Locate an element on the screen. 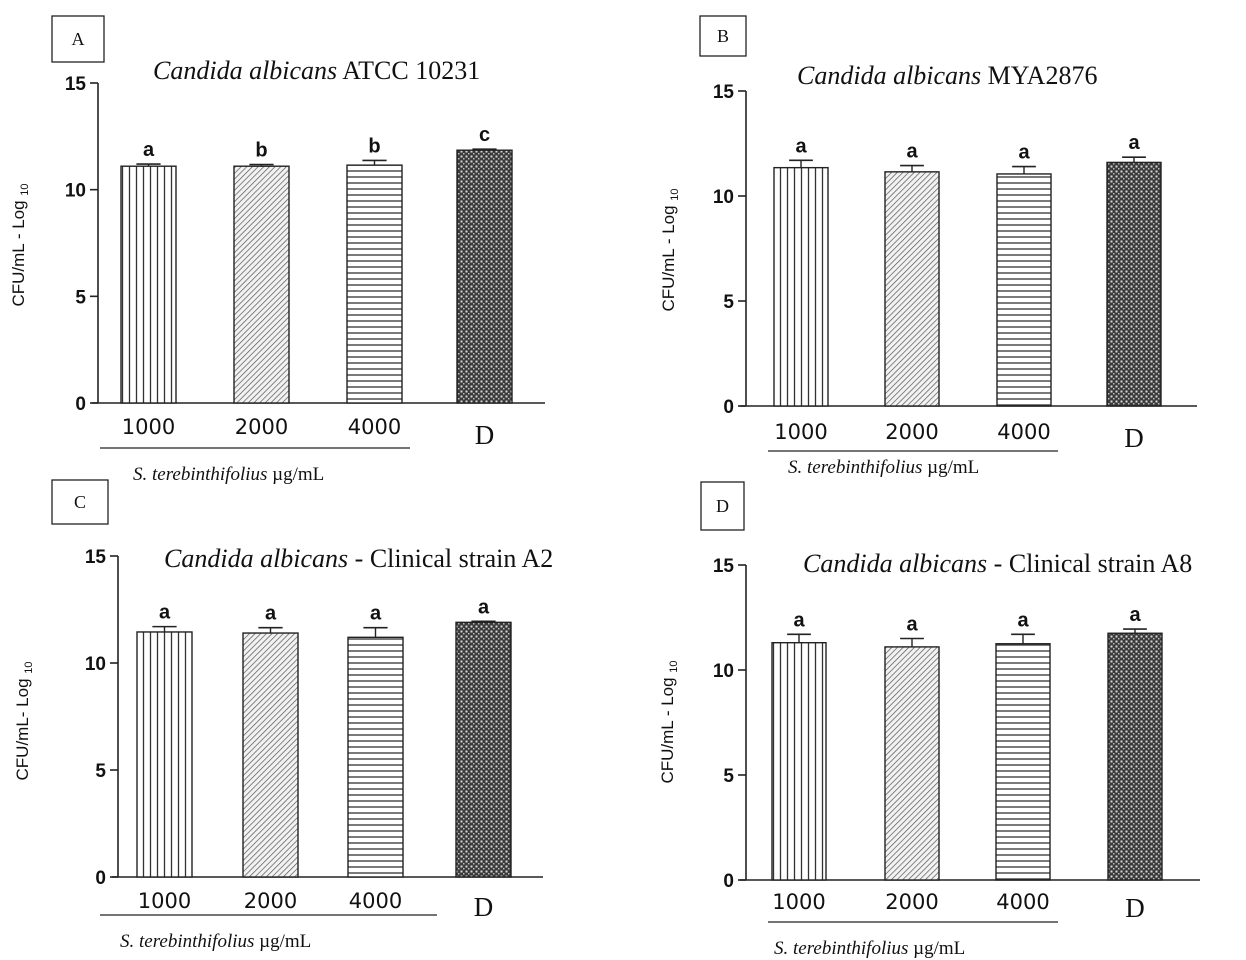  panel-label: D is located at coordinates (722, 506).